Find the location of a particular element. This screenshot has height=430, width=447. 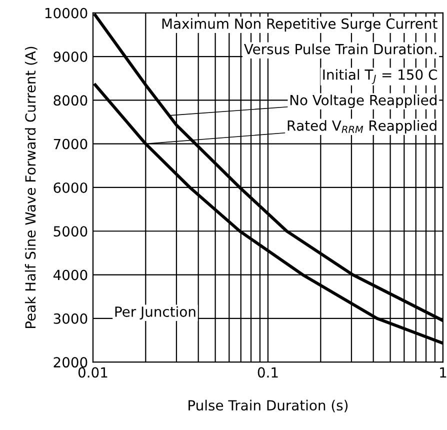

y-tick-label: 2000 is located at coordinates (71, 362).